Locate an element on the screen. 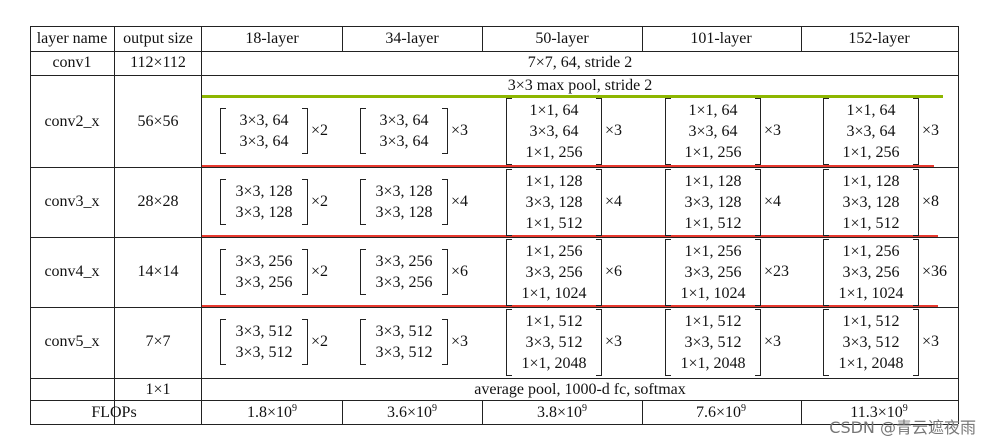 The width and height of the screenshot is (990, 444). block-multiplier: ×6 is located at coordinates (460, 271).